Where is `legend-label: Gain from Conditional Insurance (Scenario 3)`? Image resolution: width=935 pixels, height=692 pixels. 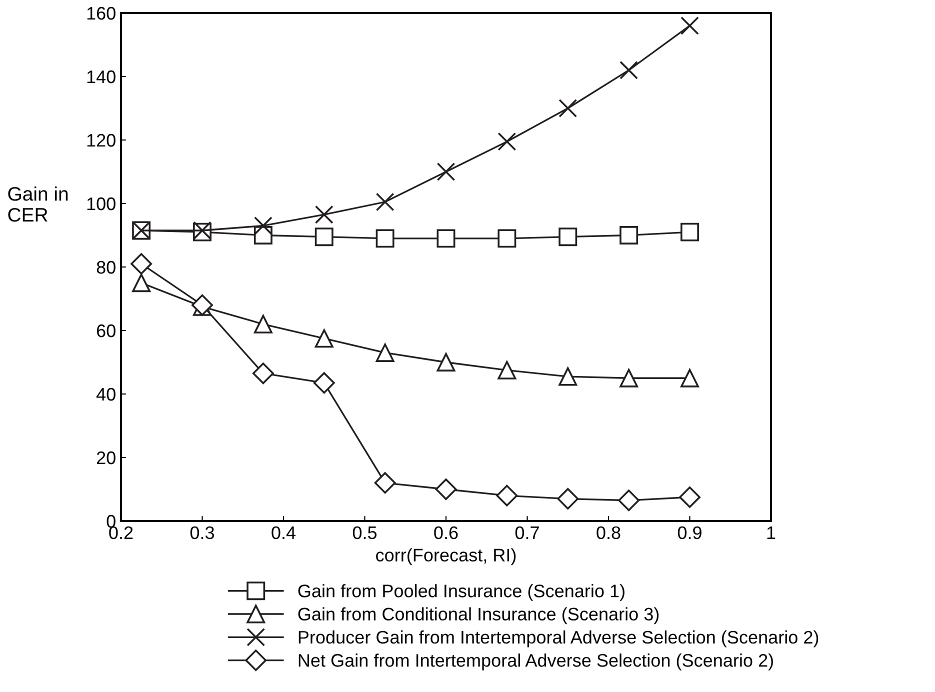
legend-label: Gain from Conditional Insurance (Scenario 3) is located at coordinates (478, 615).